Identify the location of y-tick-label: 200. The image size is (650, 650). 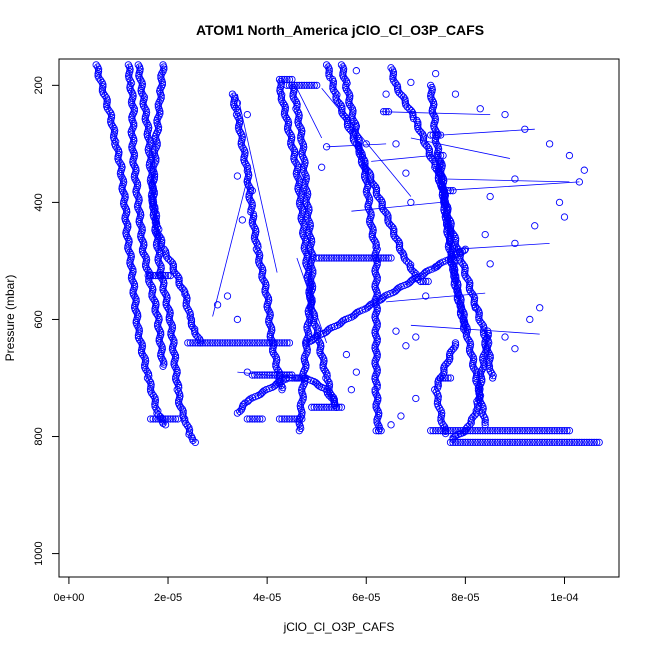
(39, 85).